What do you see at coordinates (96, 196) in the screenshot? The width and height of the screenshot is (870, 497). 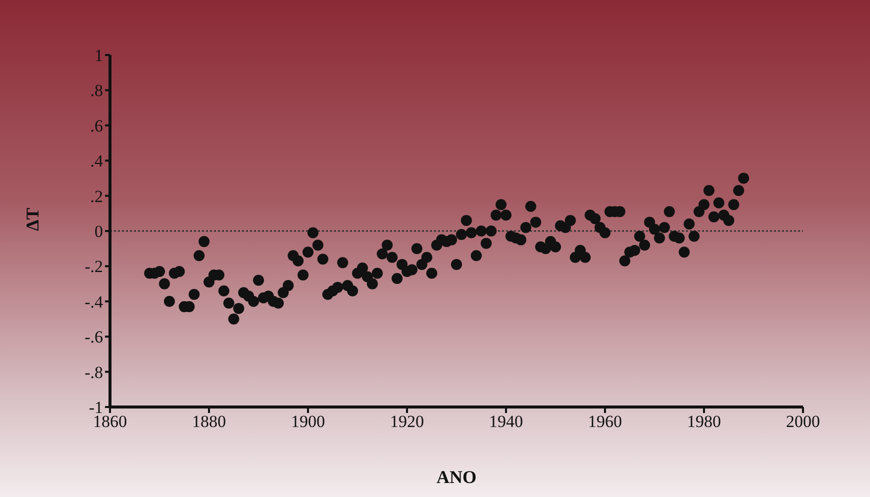 I see `y-tick-label: .2` at bounding box center [96, 196].